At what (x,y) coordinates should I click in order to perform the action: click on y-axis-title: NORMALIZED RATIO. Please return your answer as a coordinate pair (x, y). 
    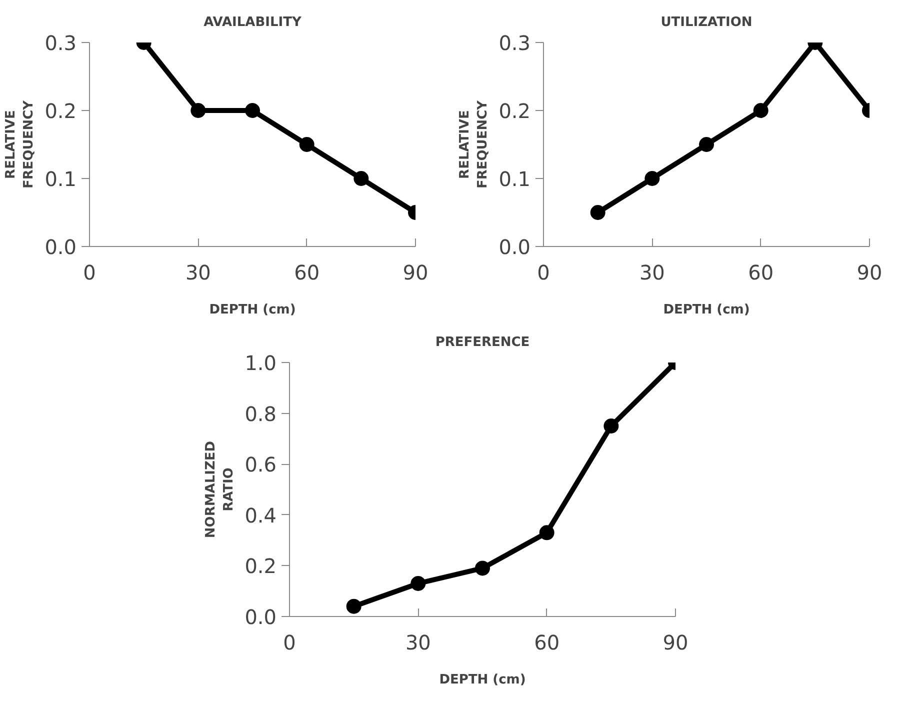
    Looking at the image, I should click on (220, 489).